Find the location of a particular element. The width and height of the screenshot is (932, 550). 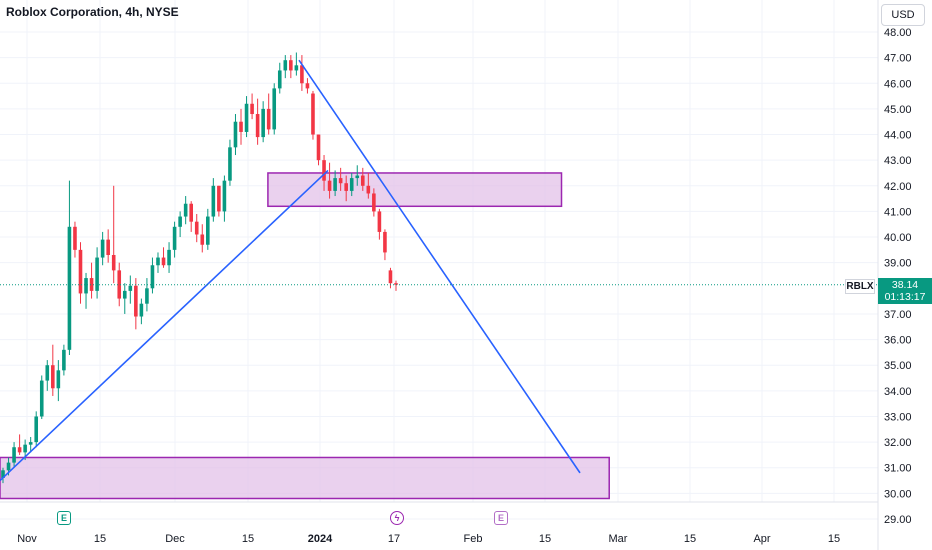

price-tick-label: 36.00 is located at coordinates (898, 341).